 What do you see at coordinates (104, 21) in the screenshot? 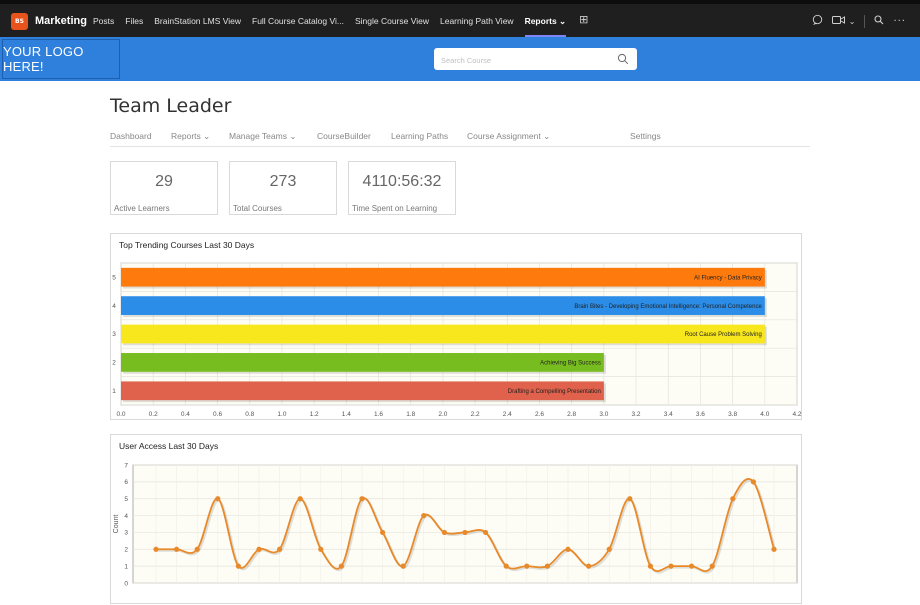
I see `tab-0: Posts` at bounding box center [104, 21].